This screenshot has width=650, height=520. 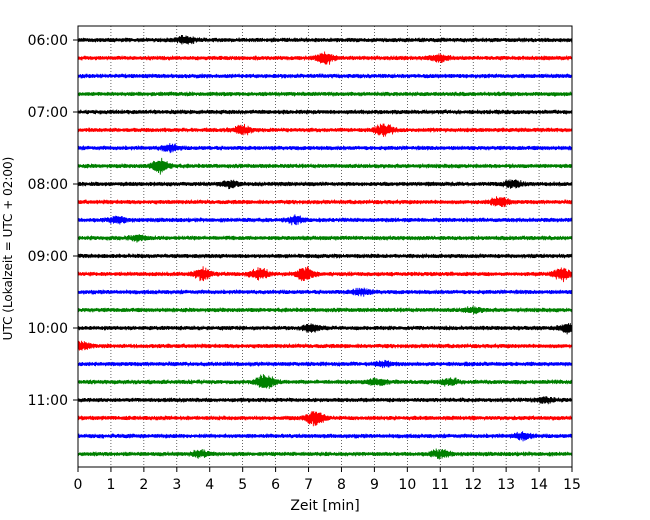 I want to click on y-axis-label: UTC (Lokalzeit = UTC + 02:00), so click(x=8, y=249).